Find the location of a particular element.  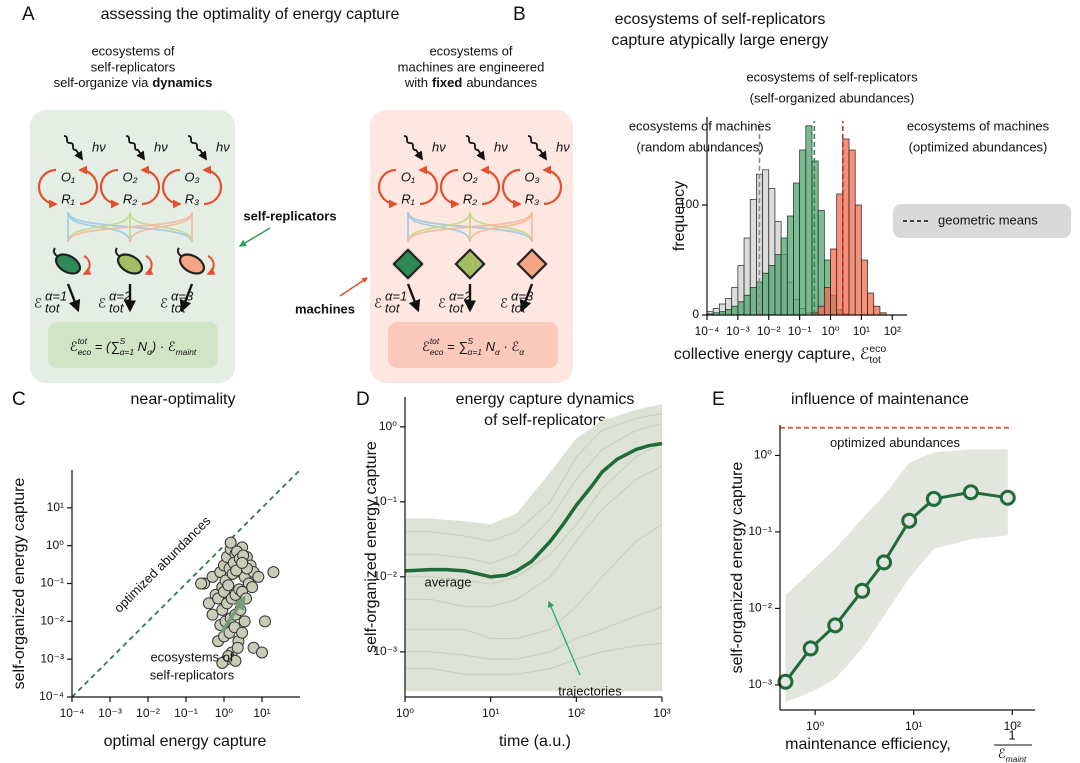

fraction-numerator: 1 is located at coordinates (1011, 734).